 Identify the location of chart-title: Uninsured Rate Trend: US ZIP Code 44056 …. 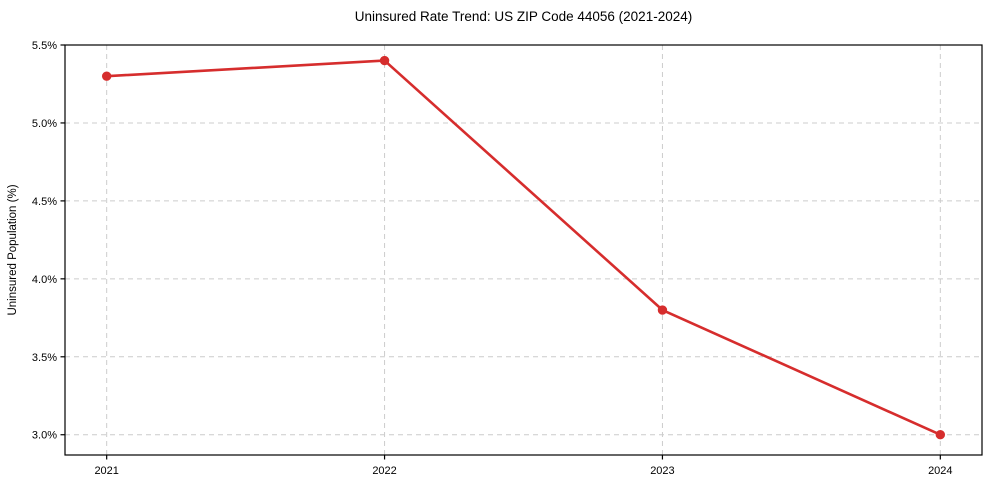
(523, 16).